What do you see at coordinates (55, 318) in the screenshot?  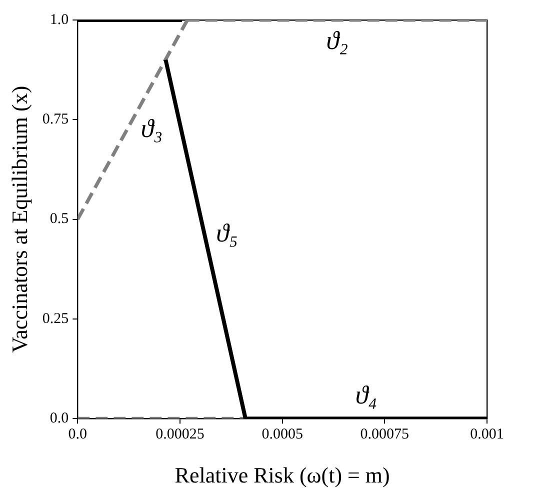 I see `y-tick-label: 0.25` at bounding box center [55, 318].